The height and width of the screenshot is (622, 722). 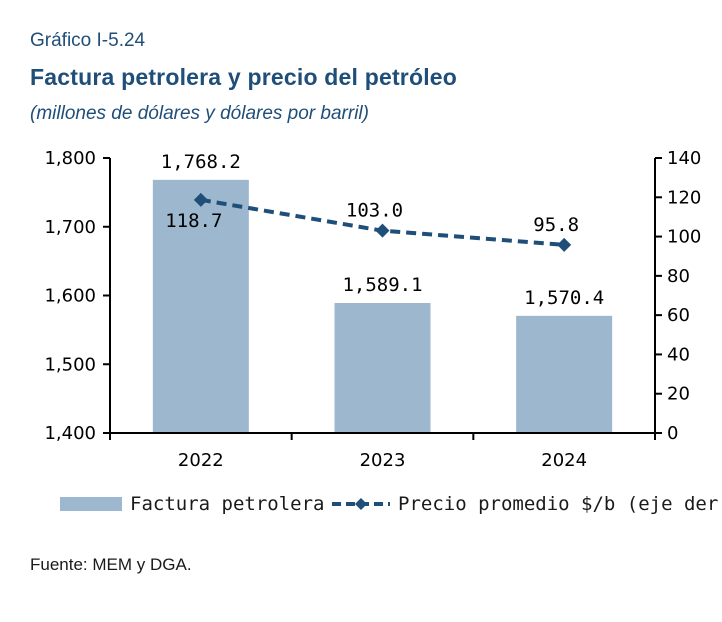 I want to click on legend-label-bars: Factura petrolera, so click(x=227, y=504).